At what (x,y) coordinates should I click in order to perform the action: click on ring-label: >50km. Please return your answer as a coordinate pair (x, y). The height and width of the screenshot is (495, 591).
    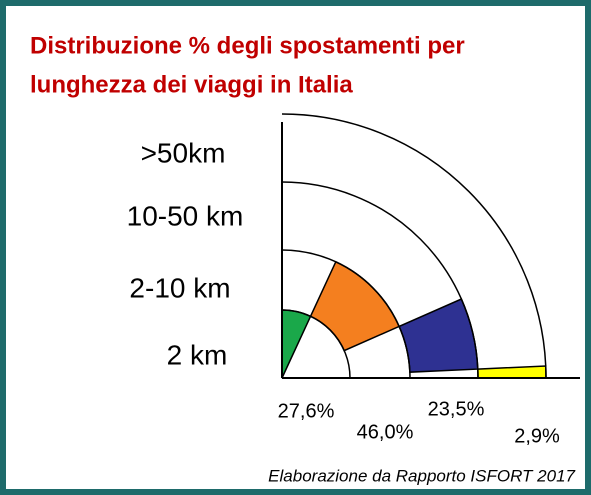
    Looking at the image, I should click on (183, 152).